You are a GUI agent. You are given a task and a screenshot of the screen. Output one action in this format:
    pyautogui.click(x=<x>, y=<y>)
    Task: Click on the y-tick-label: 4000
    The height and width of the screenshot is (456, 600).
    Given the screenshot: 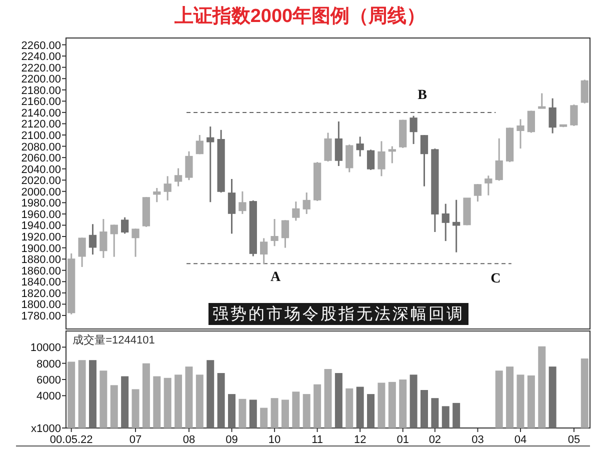 What is the action you would take?
    pyautogui.click(x=48, y=396)
    